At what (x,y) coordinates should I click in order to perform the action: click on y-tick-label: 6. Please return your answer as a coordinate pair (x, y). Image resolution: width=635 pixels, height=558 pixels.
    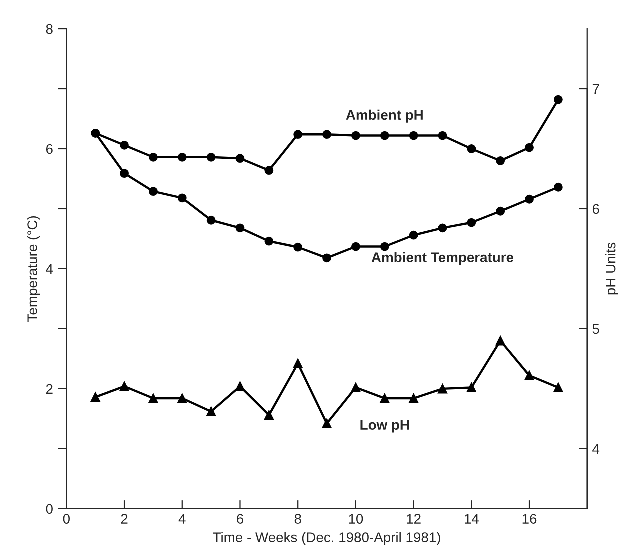
    Looking at the image, I should click on (49, 149).